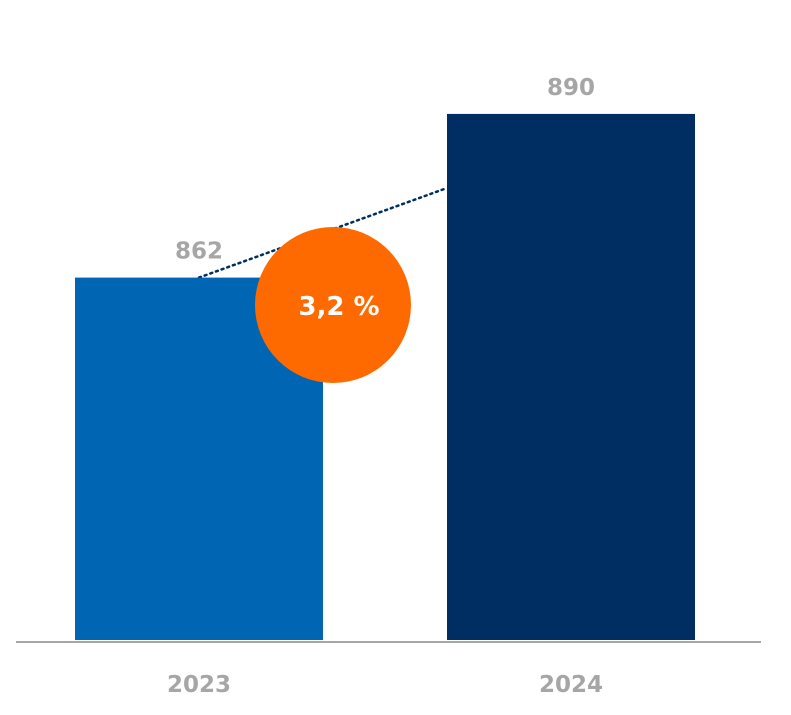  I want to click on growth-percent-label: 3,2 %, so click(338, 307).